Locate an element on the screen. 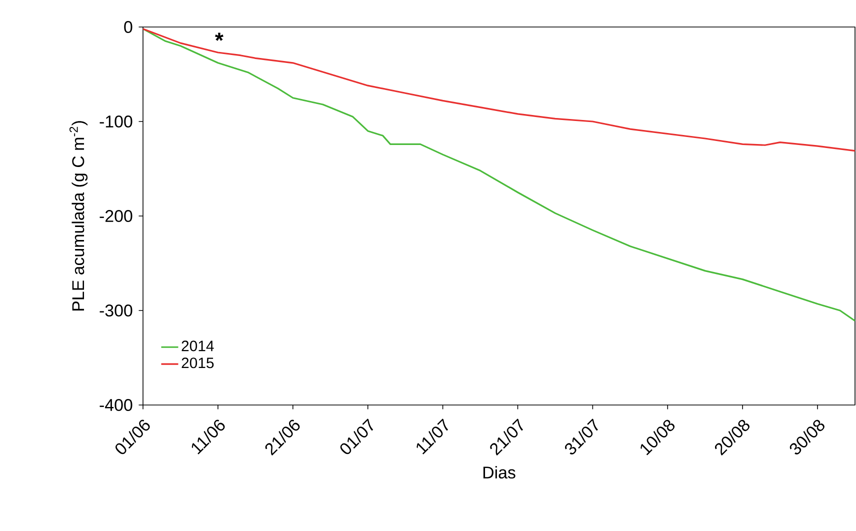  x-axis-title: Dias is located at coordinates (499, 472).